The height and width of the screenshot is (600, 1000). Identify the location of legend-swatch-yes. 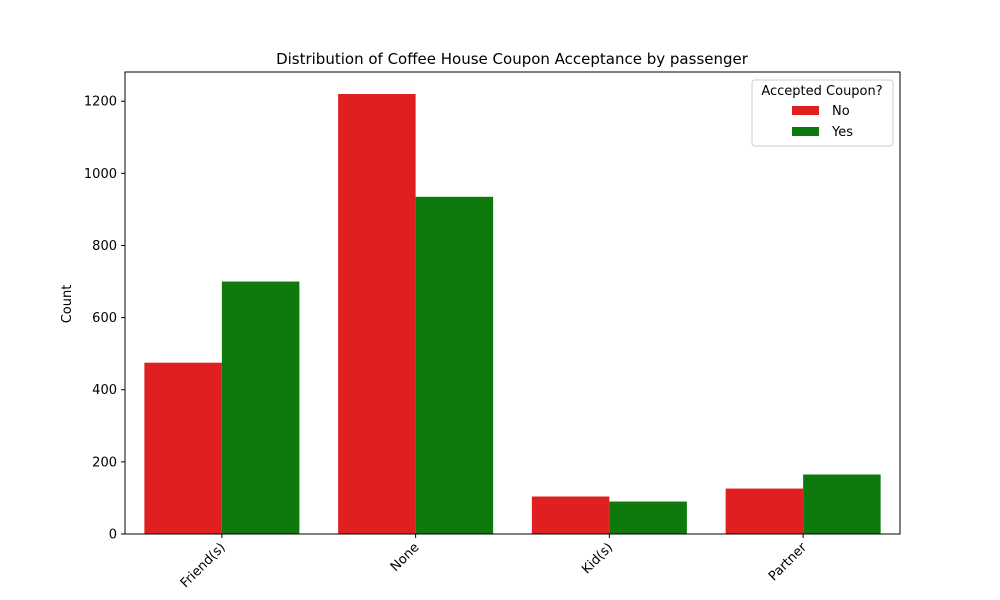
(805, 131).